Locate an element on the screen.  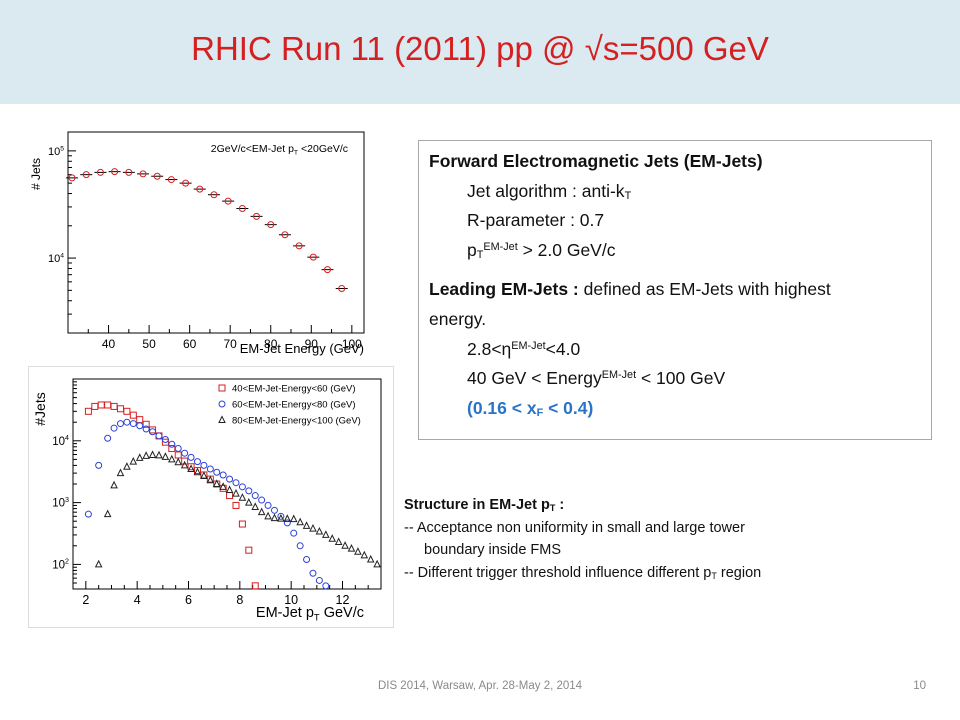
eta-range-line: 2.8<ηEM-Jet<4.0 is located at coordinates (524, 348).